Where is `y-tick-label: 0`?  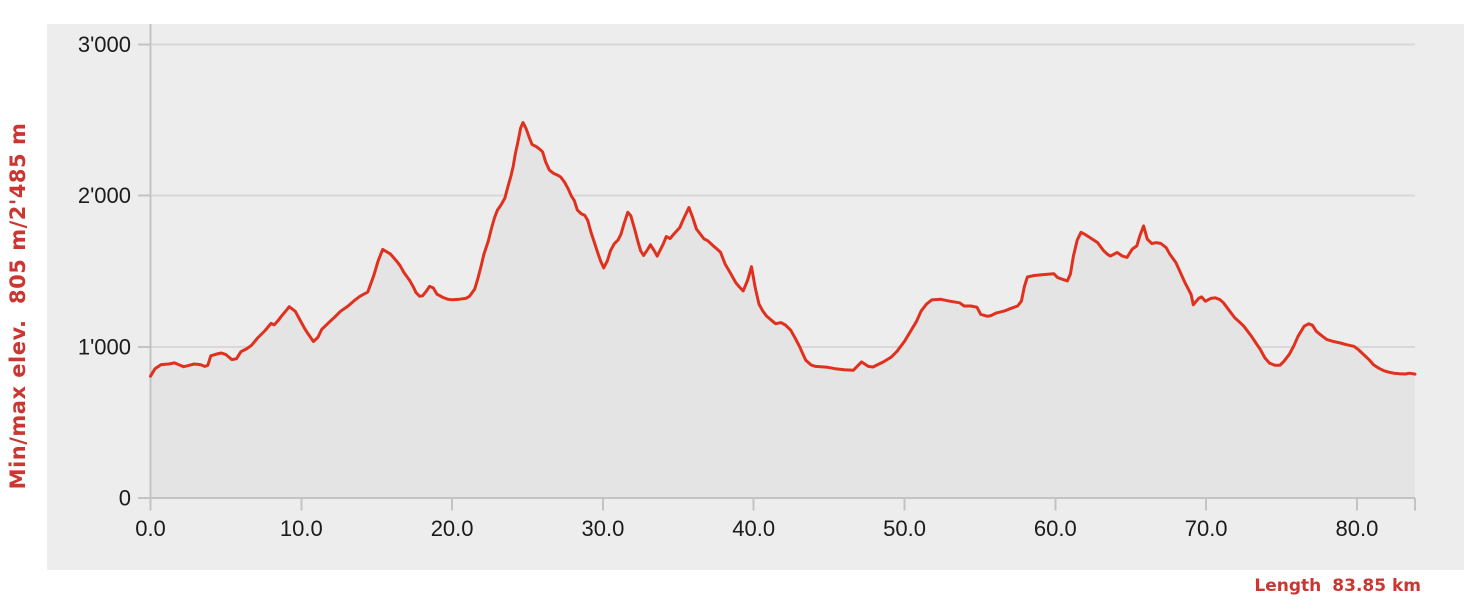 y-tick-label: 0 is located at coordinates (125, 497).